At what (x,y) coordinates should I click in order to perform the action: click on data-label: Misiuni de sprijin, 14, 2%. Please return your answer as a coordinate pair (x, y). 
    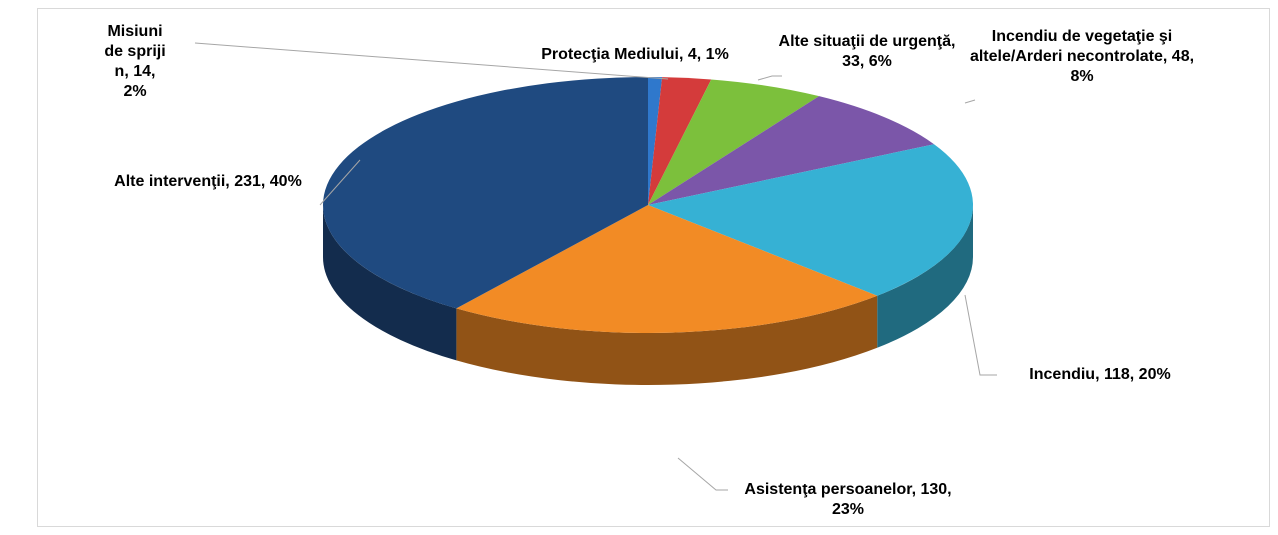
    Looking at the image, I should click on (135, 61).